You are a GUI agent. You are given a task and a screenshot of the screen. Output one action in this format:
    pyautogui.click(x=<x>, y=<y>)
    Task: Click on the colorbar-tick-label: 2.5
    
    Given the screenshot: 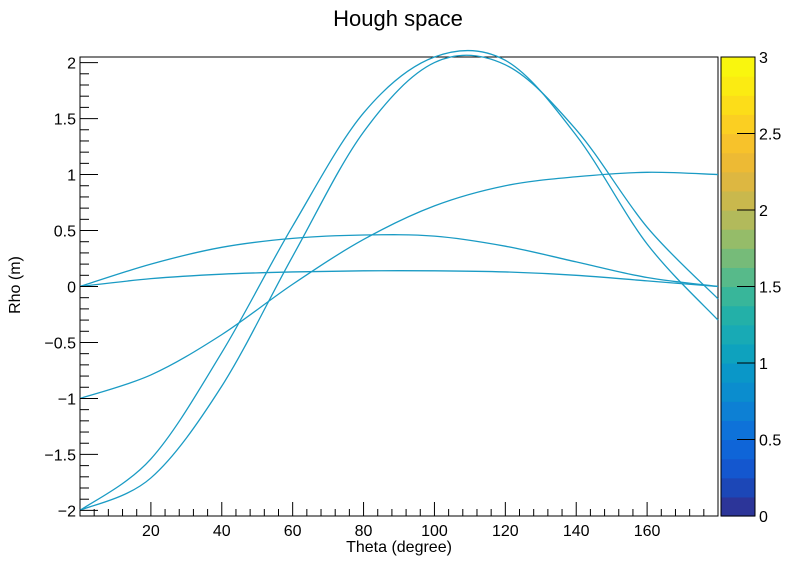 What is the action you would take?
    pyautogui.click(x=770, y=135)
    